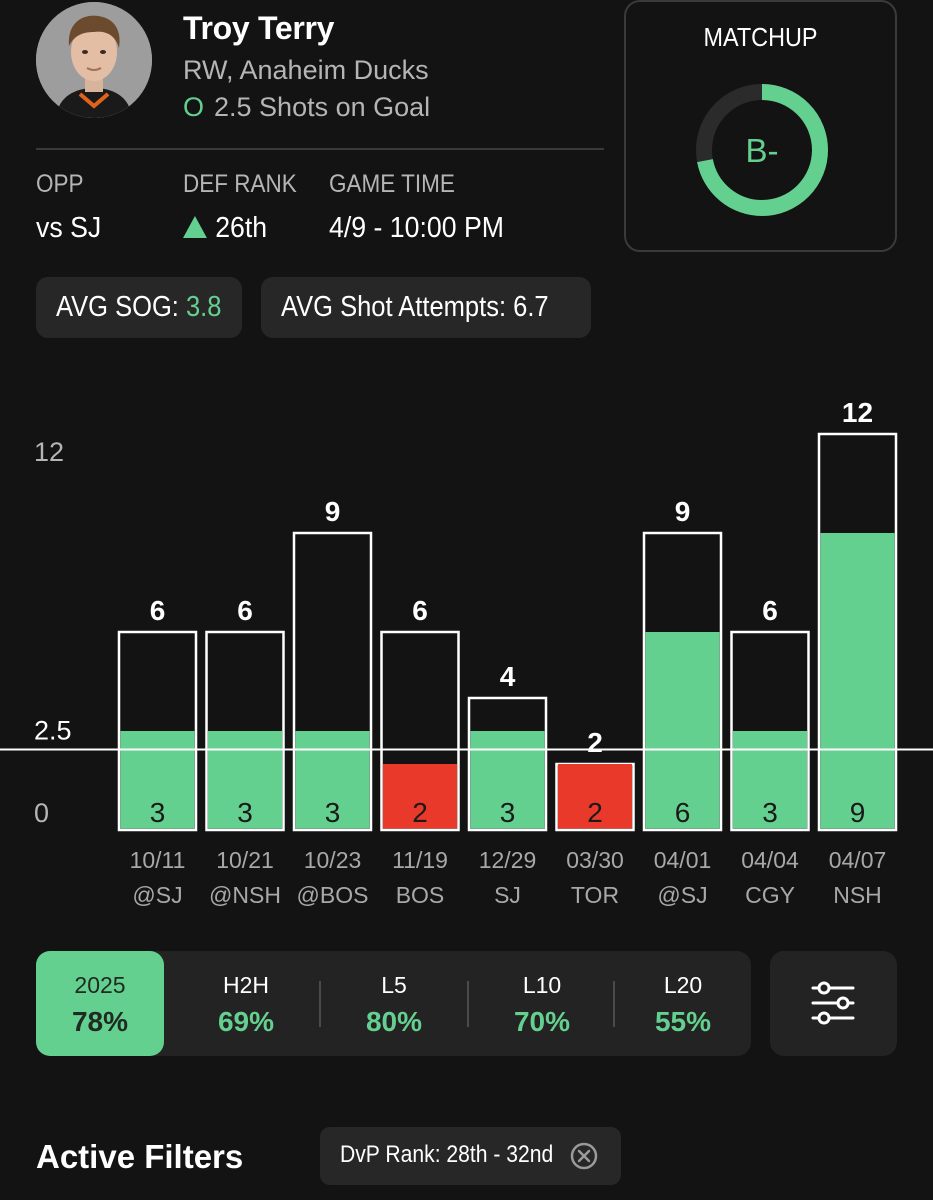  Describe the element at coordinates (760, 37) in the screenshot. I see `matchup-title: MATCHUP` at that location.